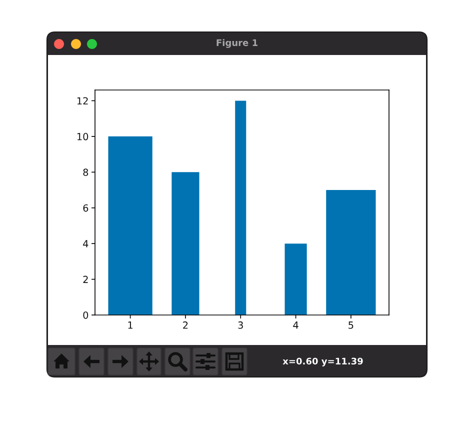 Image resolution: width=474 pixels, height=439 pixels. I want to click on x-tick-label: 4, so click(295, 325).